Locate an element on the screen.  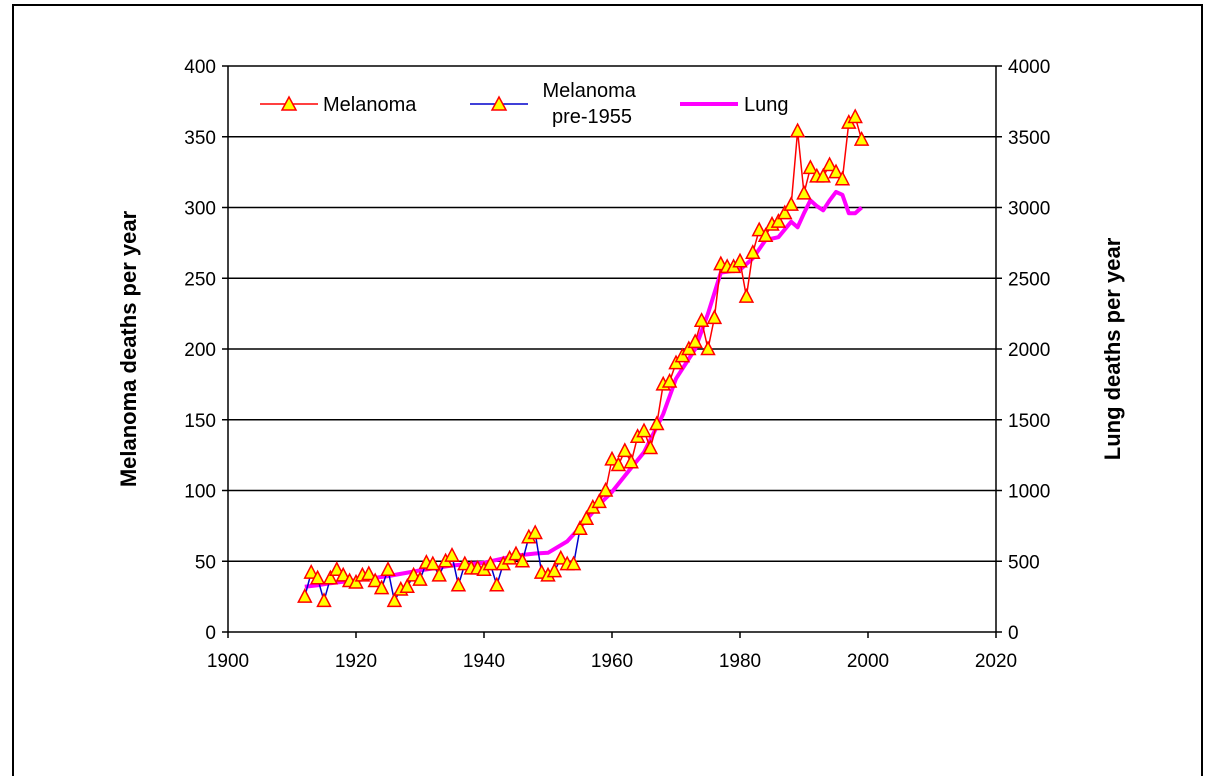
legend-label-lung: Lung is located at coordinates (766, 105).